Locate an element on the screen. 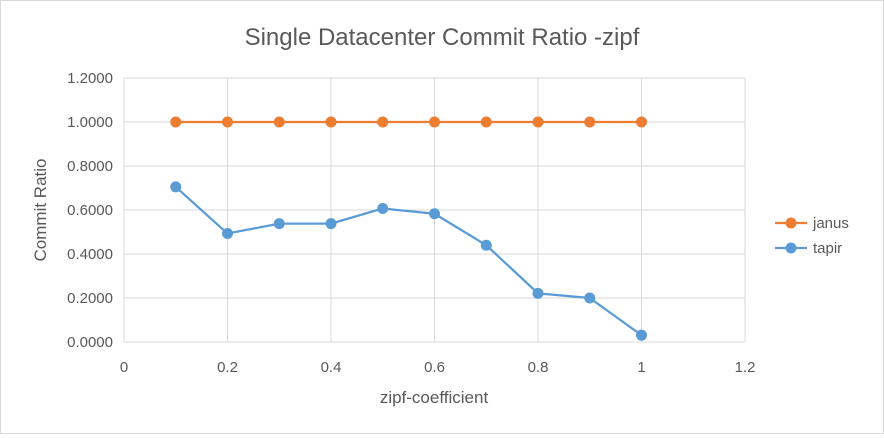 The width and height of the screenshot is (884, 438). x-tick-label: 0.4 is located at coordinates (331, 367).